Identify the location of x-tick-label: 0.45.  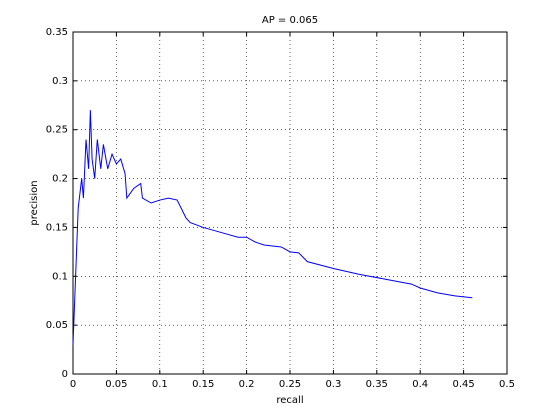
(463, 384).